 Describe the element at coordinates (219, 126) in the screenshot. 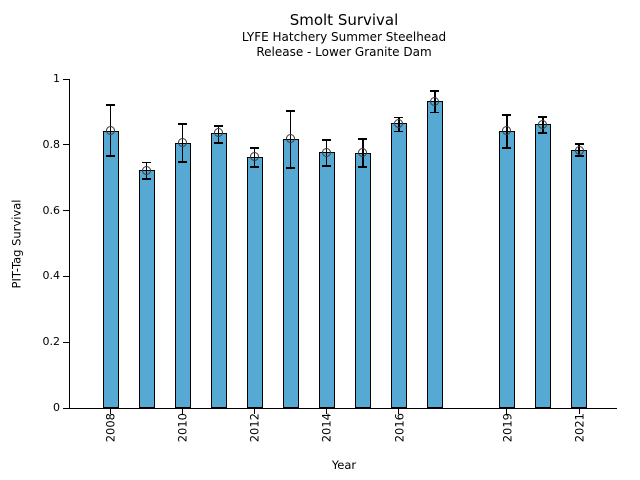

I see `error-cap-top-2011` at that location.